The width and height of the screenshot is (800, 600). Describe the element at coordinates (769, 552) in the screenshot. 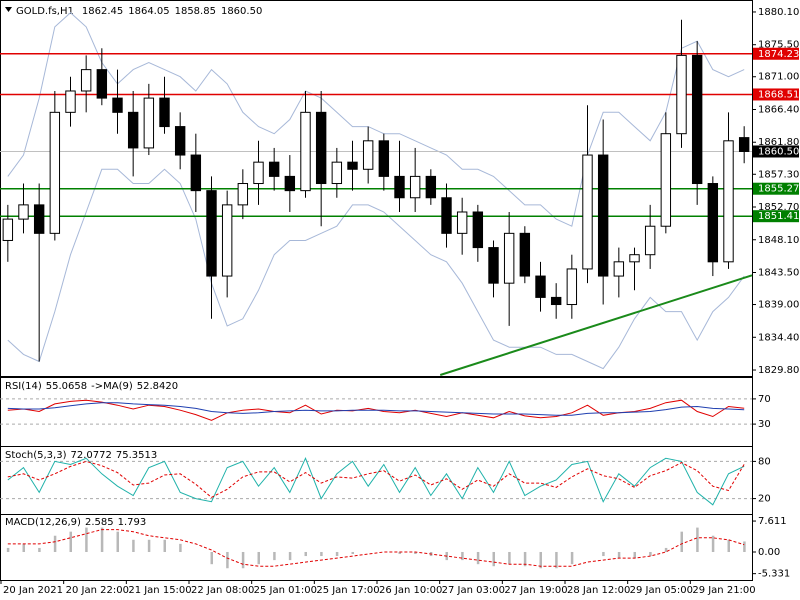

I see `y-tick-label: 0.00` at that location.